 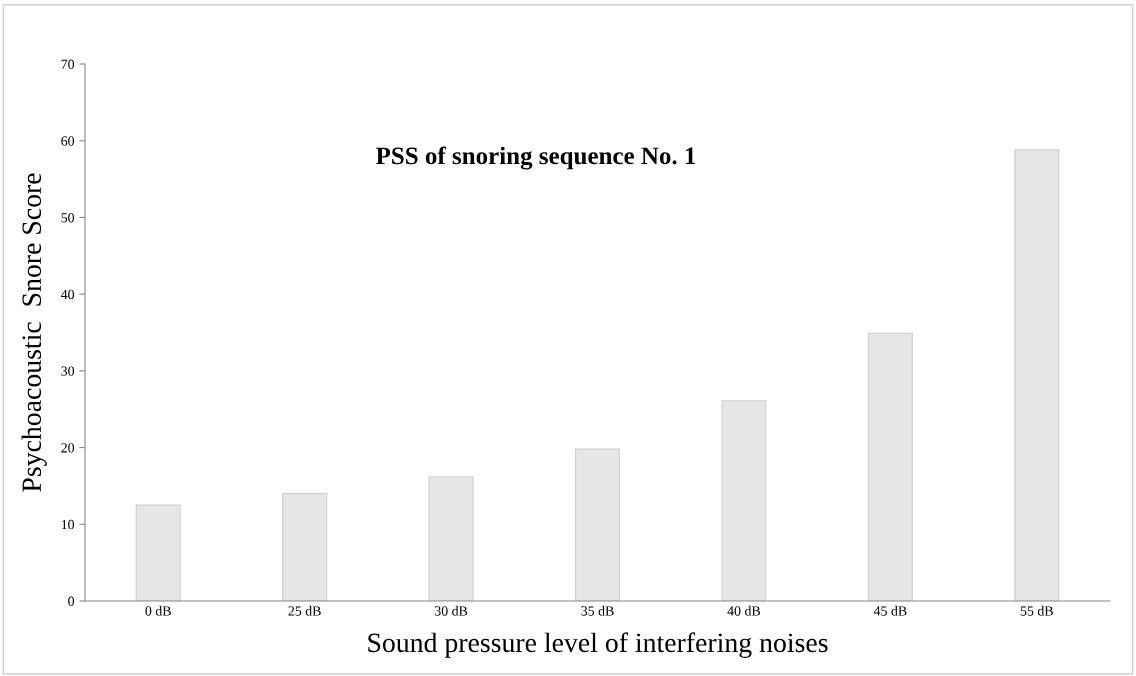 I want to click on y-tick-label: 20, so click(x=68, y=448).